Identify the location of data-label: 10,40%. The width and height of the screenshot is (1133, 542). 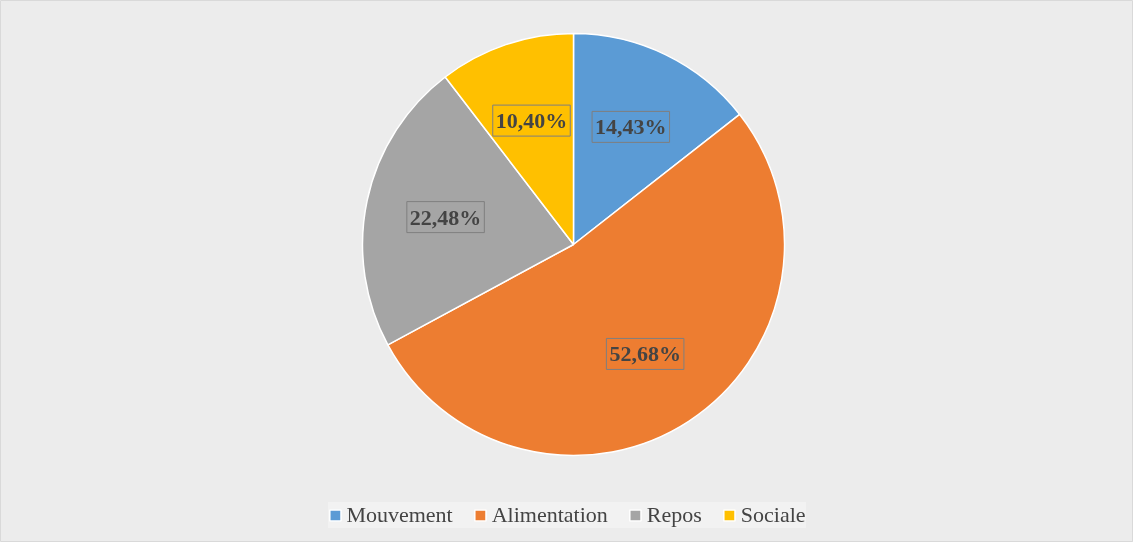
(531, 121).